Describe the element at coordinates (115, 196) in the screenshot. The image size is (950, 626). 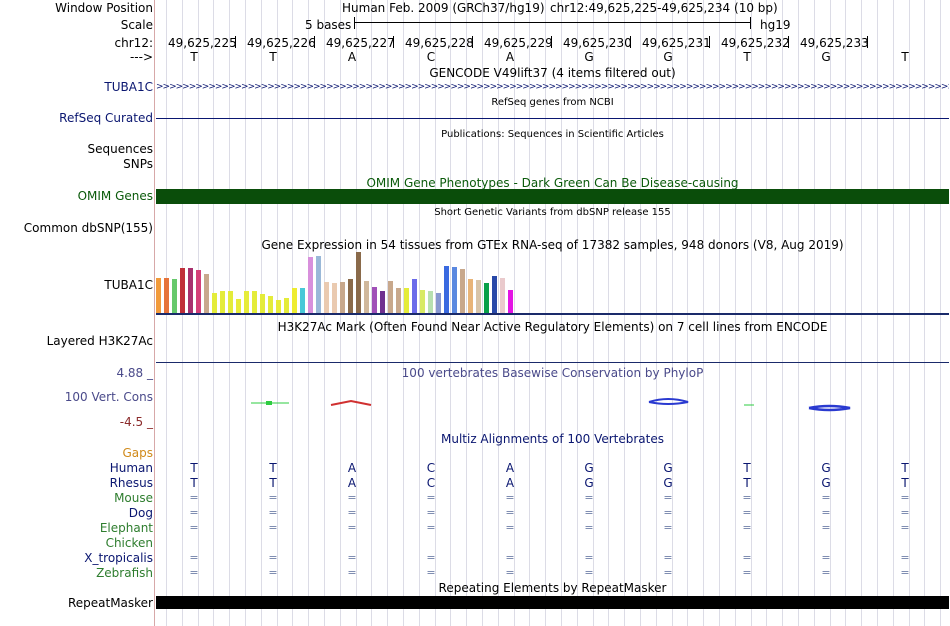
I see `omim-label: OMIM Genes` at that location.